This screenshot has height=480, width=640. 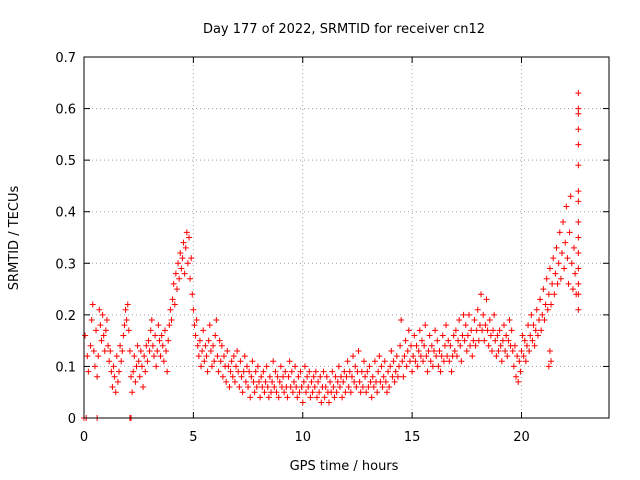 What do you see at coordinates (302, 437) in the screenshot?
I see `x-tick-label: 10` at bounding box center [302, 437].